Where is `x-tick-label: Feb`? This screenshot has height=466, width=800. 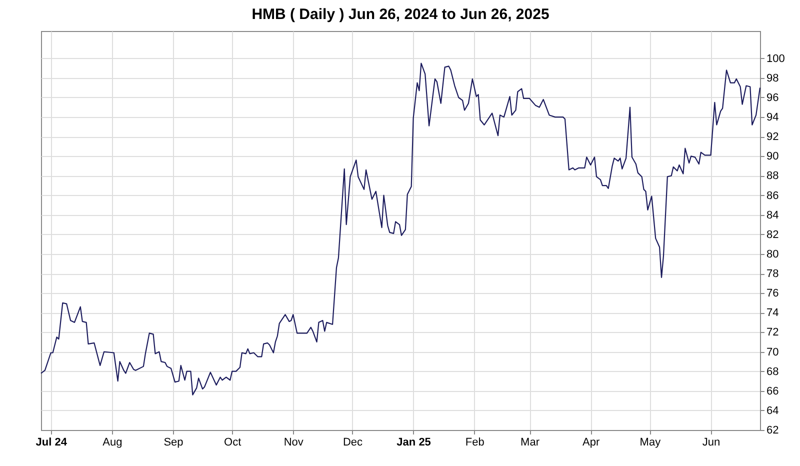 x-tick-label: Feb is located at coordinates (474, 442).